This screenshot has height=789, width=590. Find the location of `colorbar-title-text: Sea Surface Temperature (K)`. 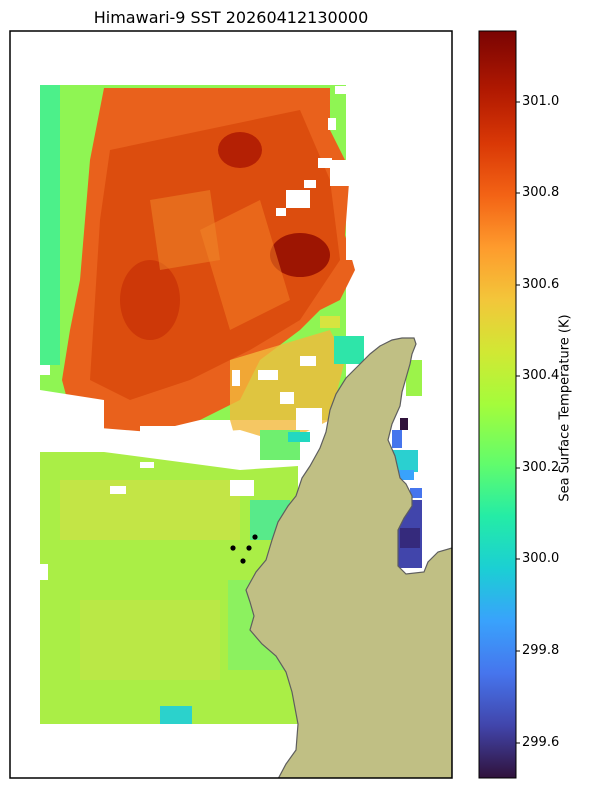

colorbar-title-text: Sea Surface Temperature (K) is located at coordinates (565, 408).